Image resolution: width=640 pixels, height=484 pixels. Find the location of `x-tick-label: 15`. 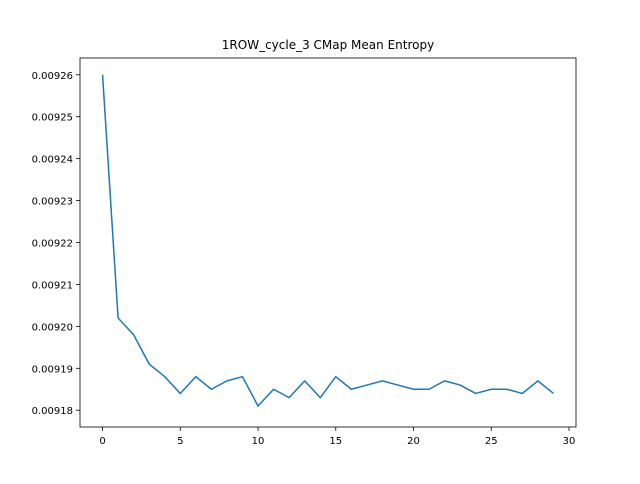

x-tick-label: 15 is located at coordinates (335, 441).